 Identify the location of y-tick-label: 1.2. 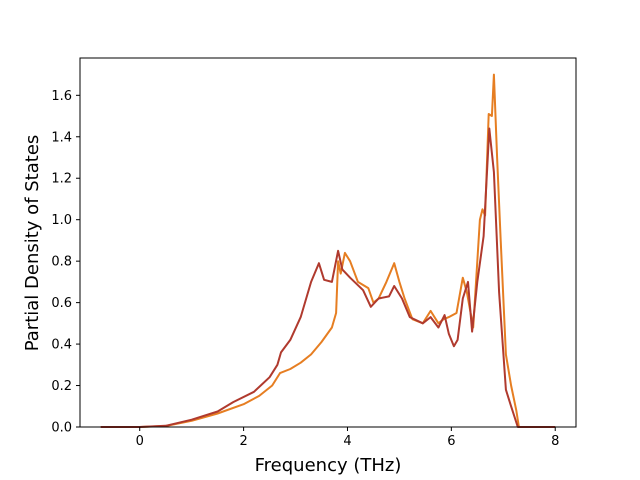
(61, 179).